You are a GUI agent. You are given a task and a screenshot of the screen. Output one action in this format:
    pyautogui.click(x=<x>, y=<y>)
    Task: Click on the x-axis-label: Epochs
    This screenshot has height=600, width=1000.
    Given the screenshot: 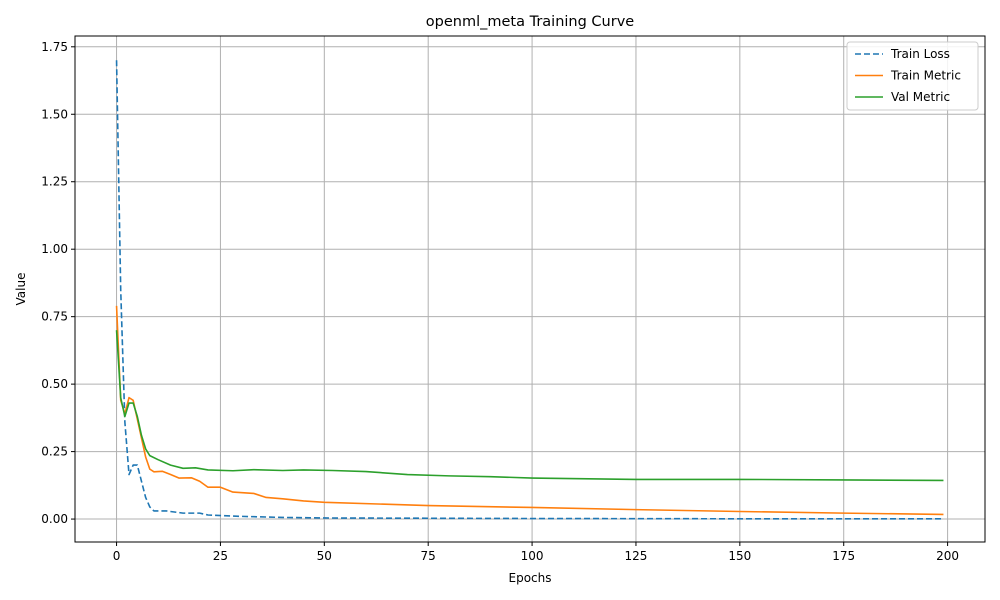 What is the action you would take?
    pyautogui.click(x=530, y=578)
    